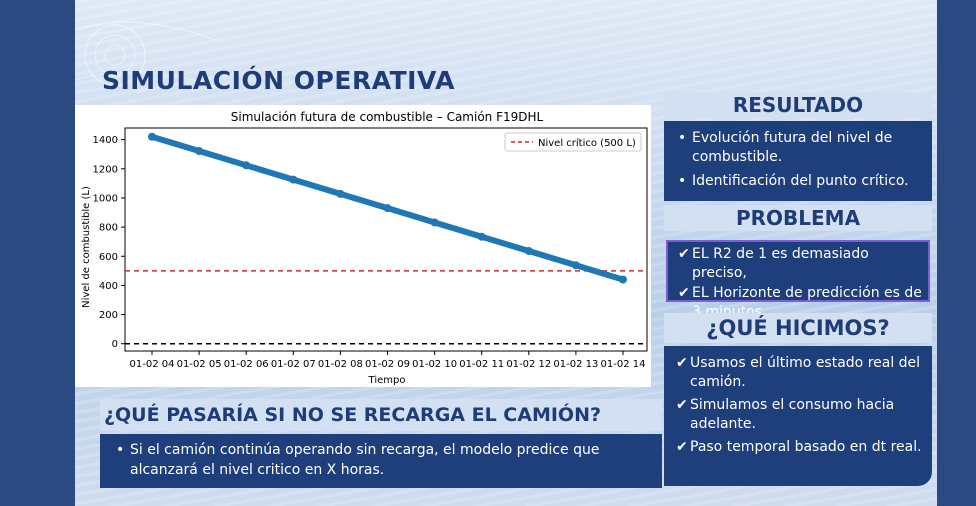 The height and width of the screenshot is (506, 976). Describe the element at coordinates (115, 344) in the screenshot. I see `y-tick-label: 0` at that location.